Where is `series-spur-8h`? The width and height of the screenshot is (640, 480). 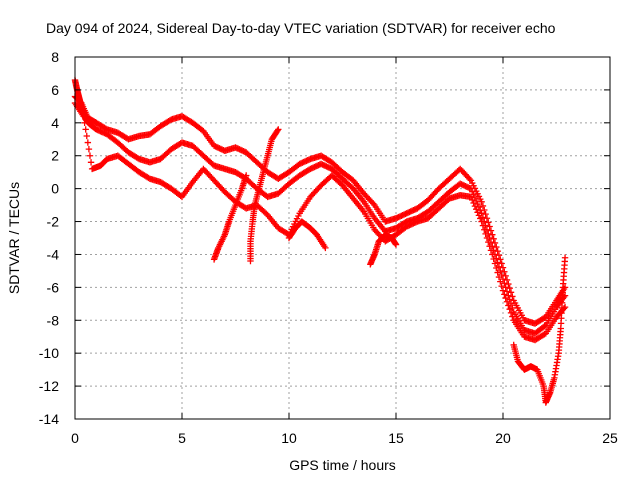
series-spur-8h is located at coordinates (264, 195).